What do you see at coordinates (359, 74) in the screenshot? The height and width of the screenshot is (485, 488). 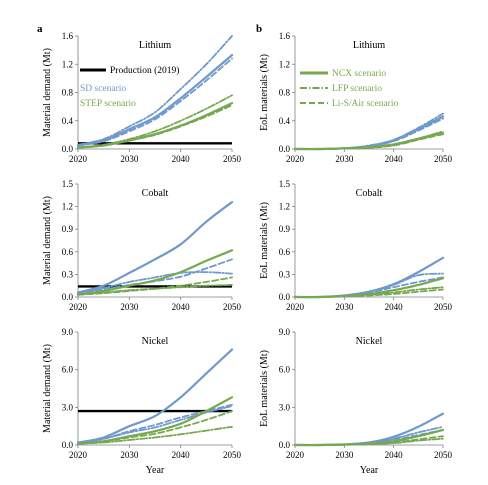 I see `legend-ncx-label: NCX scenario` at bounding box center [359, 74].